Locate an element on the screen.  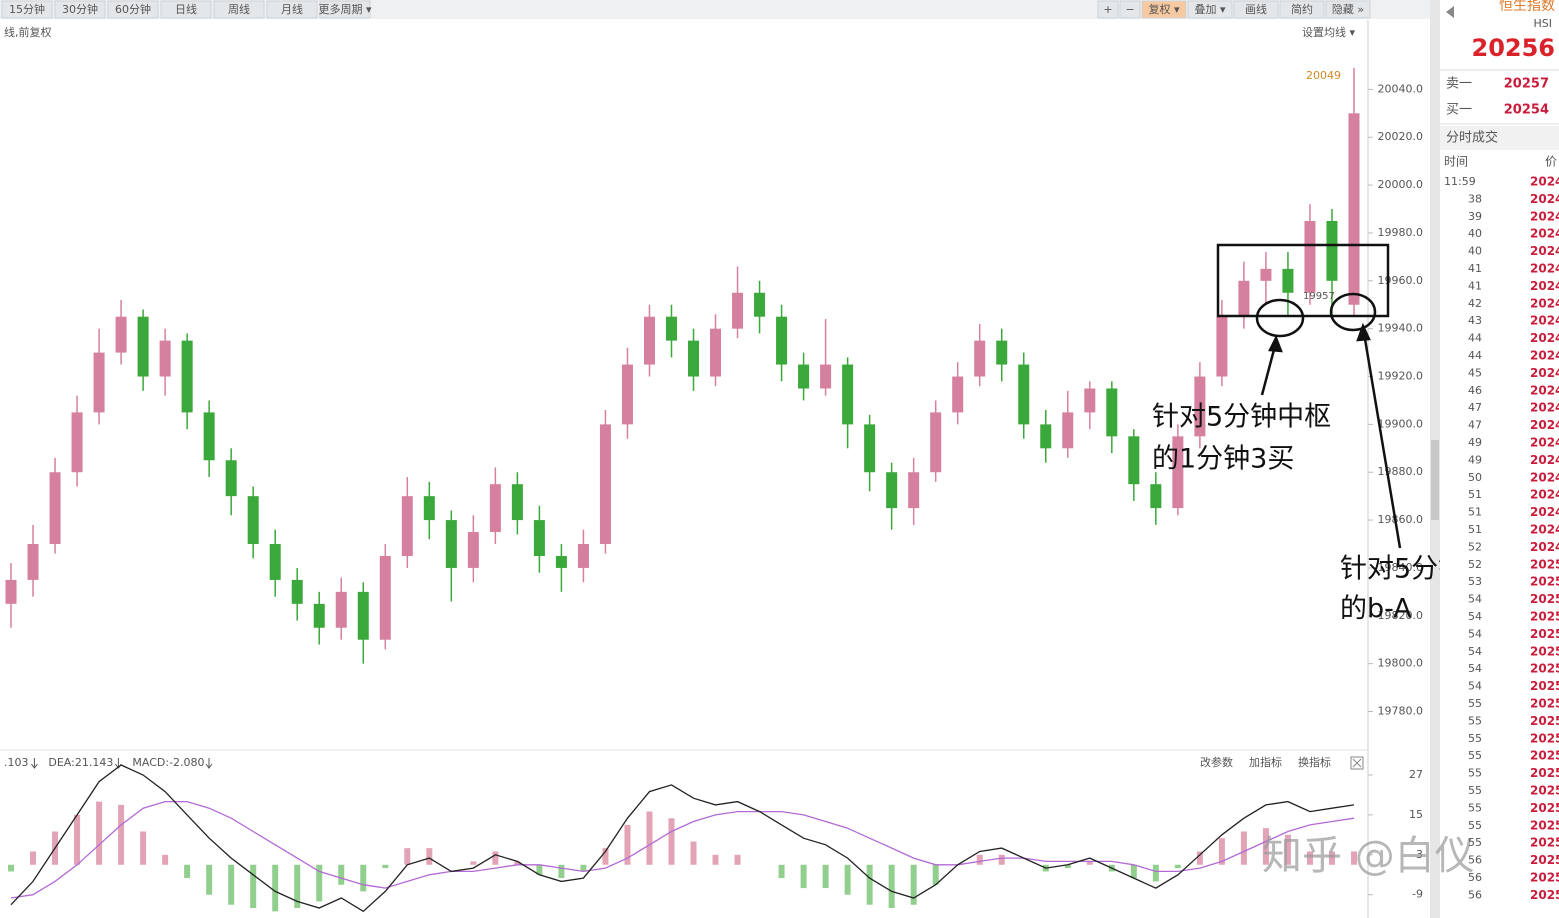
tab-label: 周线 is located at coordinates (239, 9).